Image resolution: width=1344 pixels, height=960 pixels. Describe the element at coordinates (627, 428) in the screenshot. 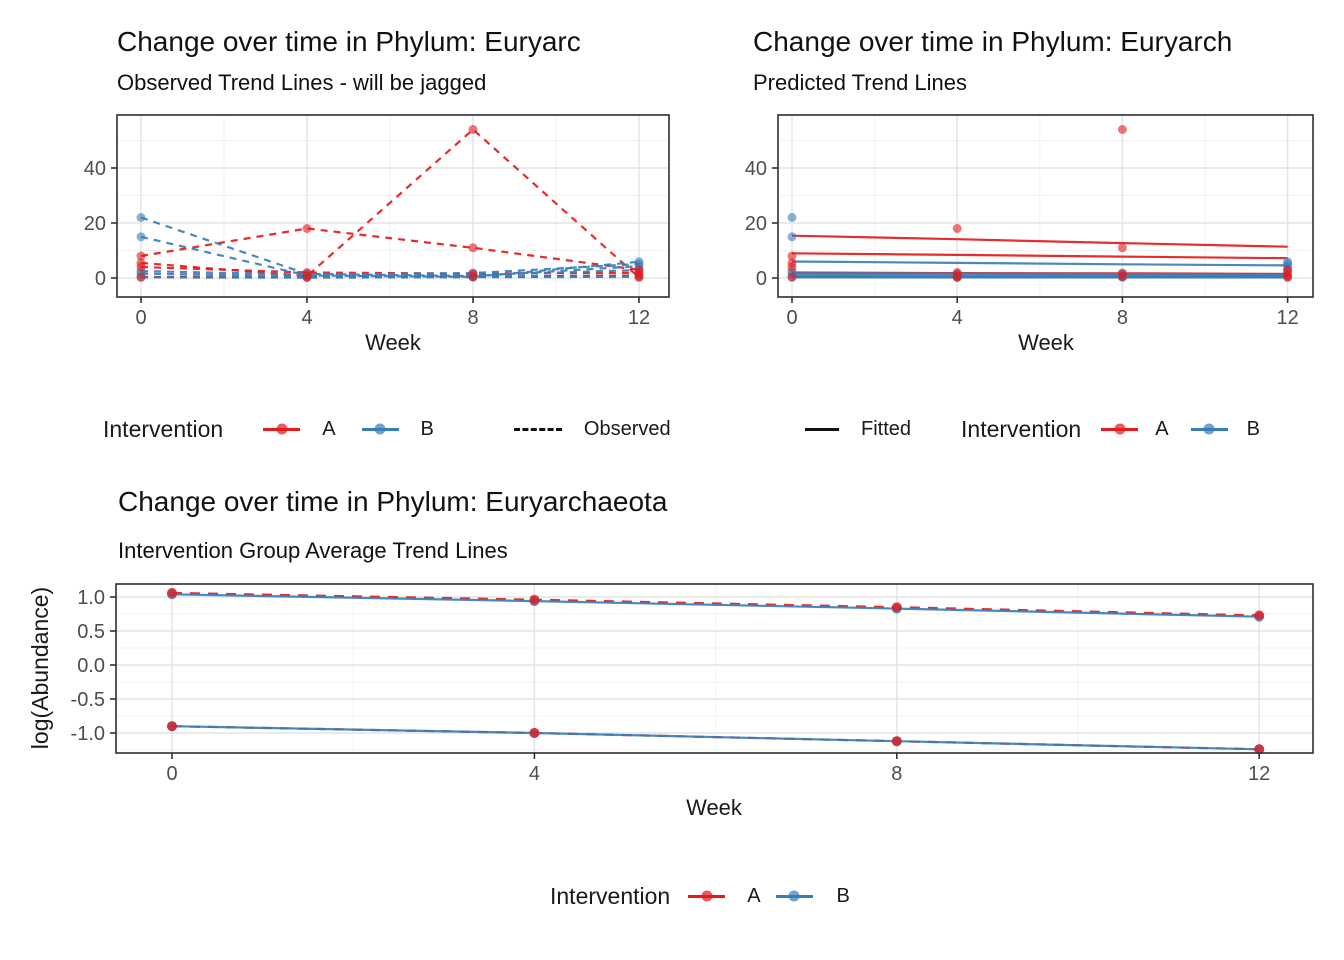

I see `legend-label-observed: Observed` at that location.